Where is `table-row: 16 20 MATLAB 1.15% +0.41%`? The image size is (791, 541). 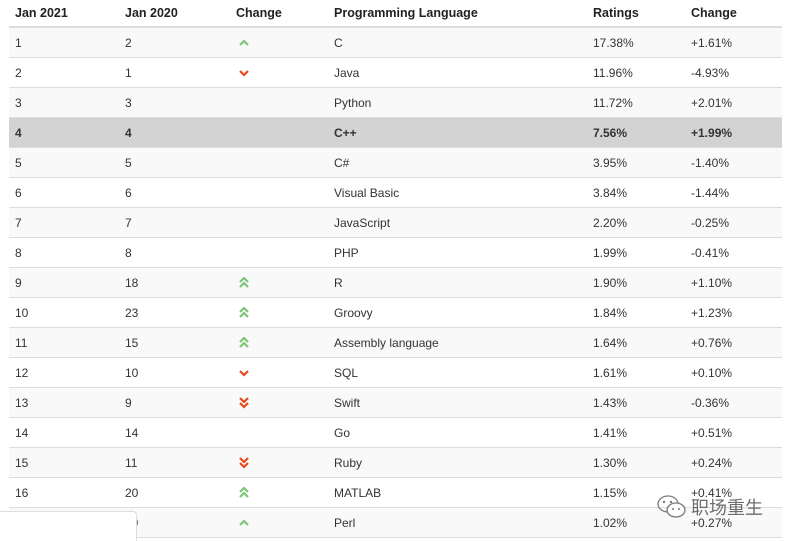
table-row: 16 20 MATLAB 1.15% +0.41% is located at coordinates (395, 492).